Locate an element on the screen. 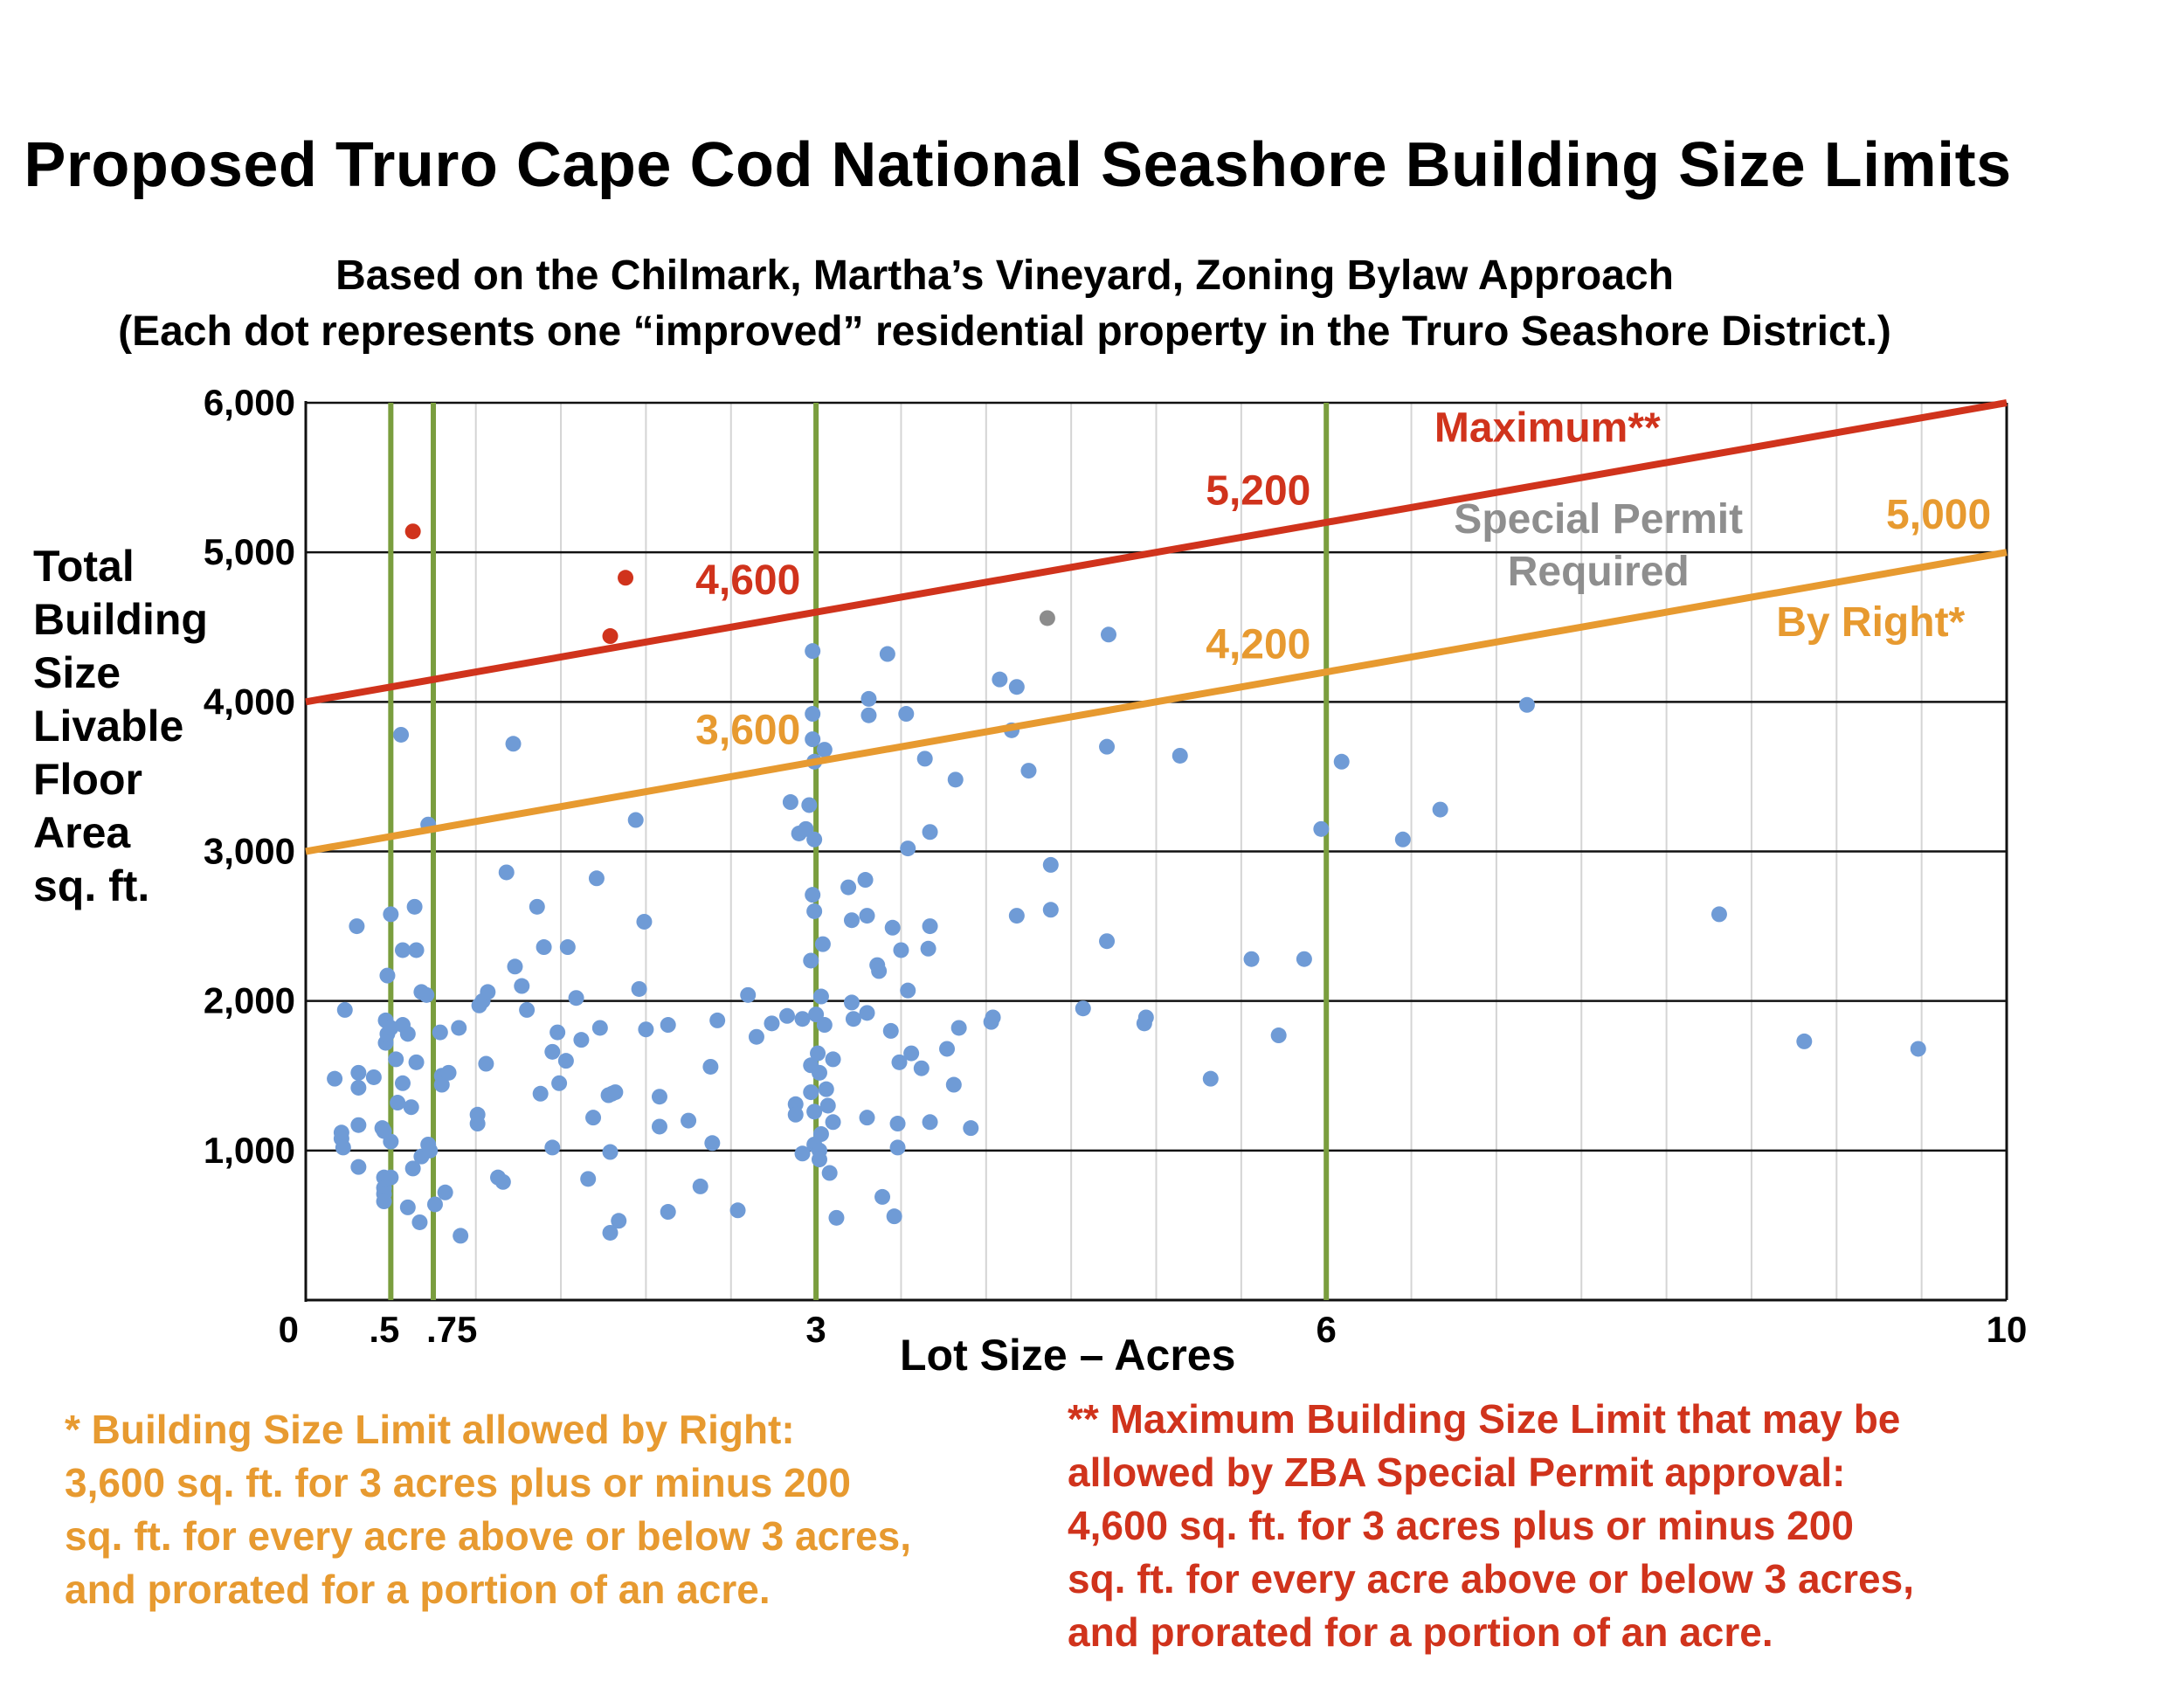  y-axis-label-line: Total is located at coordinates (84, 566).